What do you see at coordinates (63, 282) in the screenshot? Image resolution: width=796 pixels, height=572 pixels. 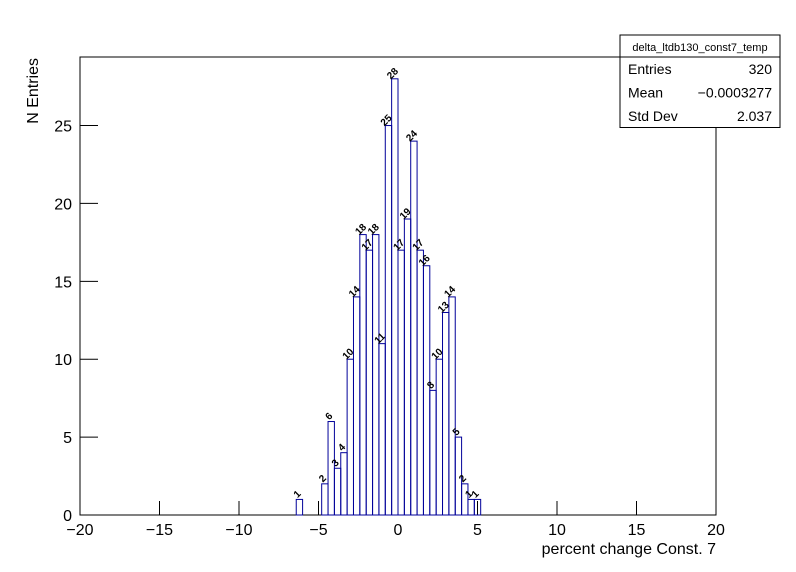 I see `y-tick-label: 15` at bounding box center [63, 282].